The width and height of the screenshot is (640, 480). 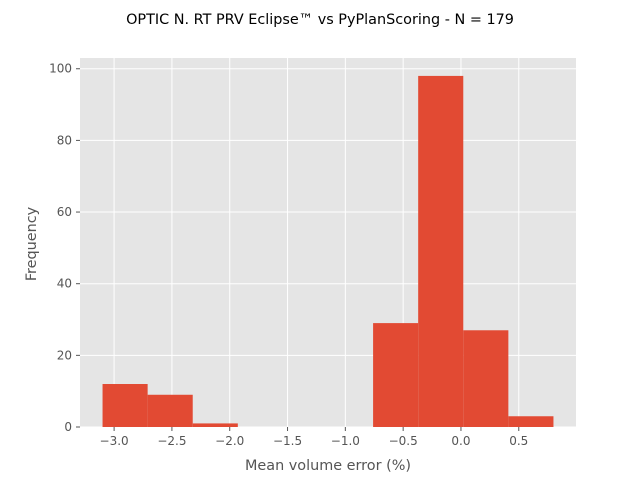 I want to click on x-tick-label: −0.5, so click(x=403, y=441).